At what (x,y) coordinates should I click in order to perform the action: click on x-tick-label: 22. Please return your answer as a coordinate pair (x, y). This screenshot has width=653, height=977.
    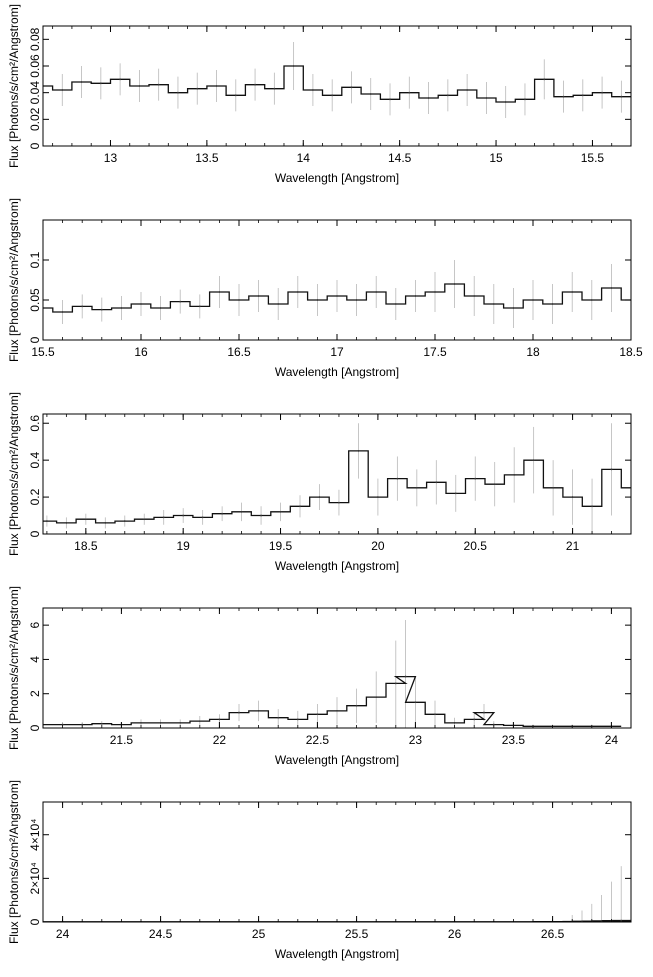
    Looking at the image, I should click on (220, 740).